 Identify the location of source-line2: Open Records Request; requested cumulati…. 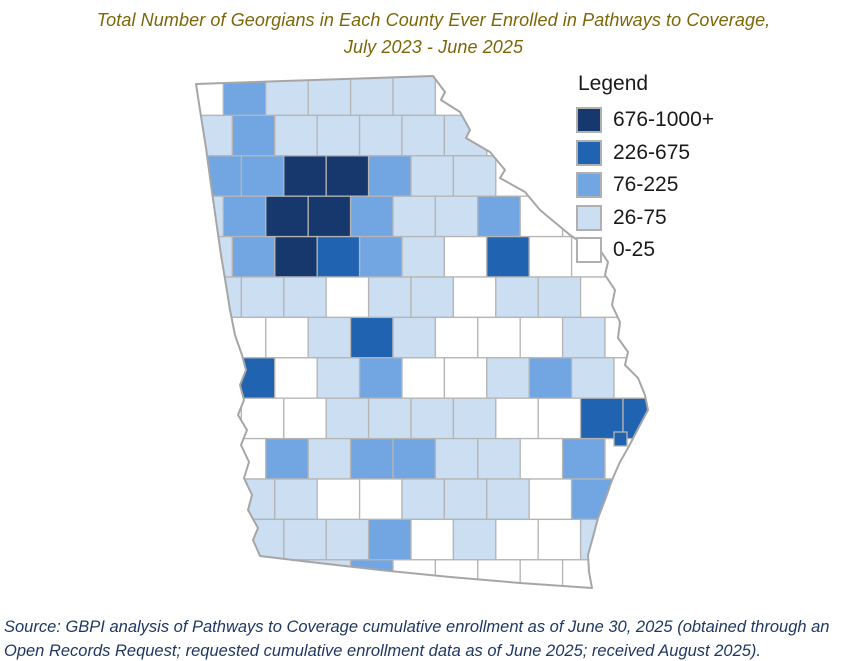
(383, 650).